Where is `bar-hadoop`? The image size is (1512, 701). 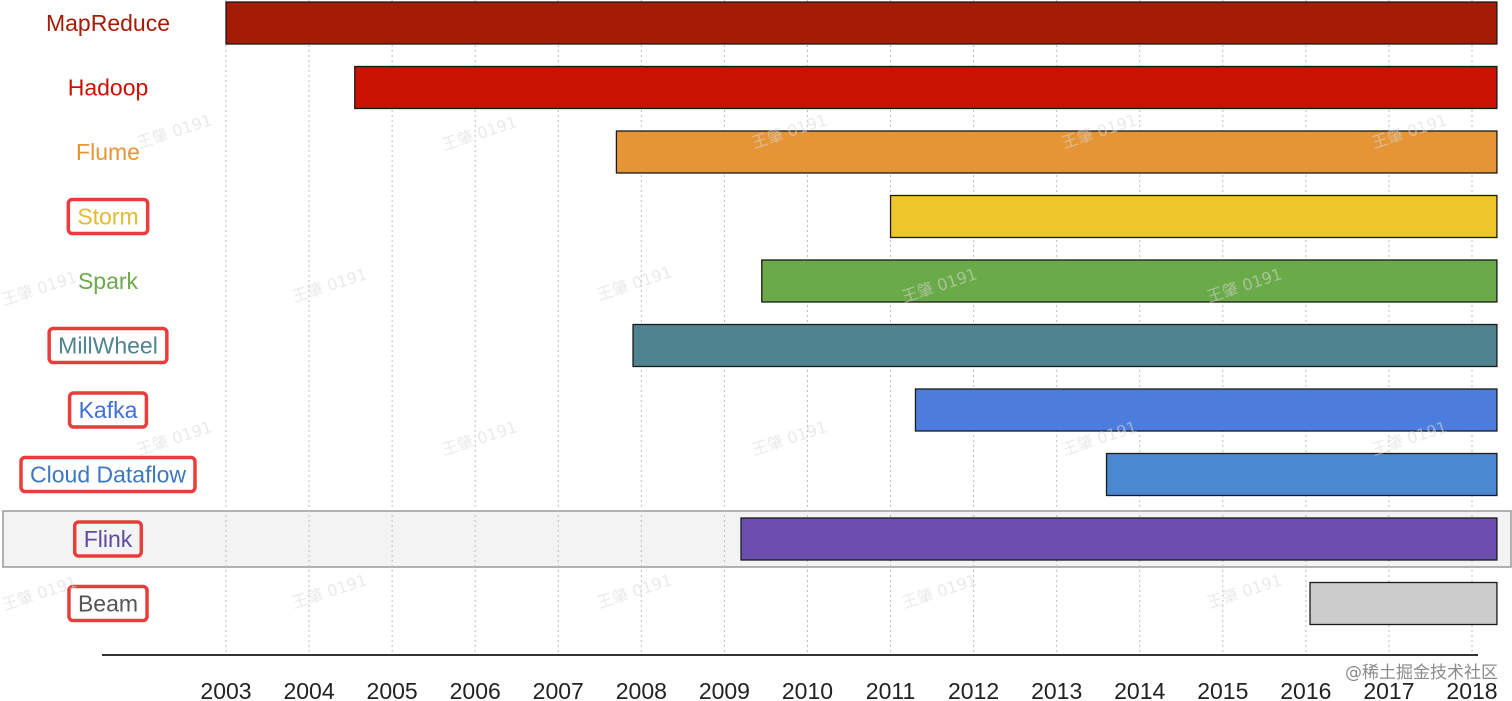 bar-hadoop is located at coordinates (926, 87).